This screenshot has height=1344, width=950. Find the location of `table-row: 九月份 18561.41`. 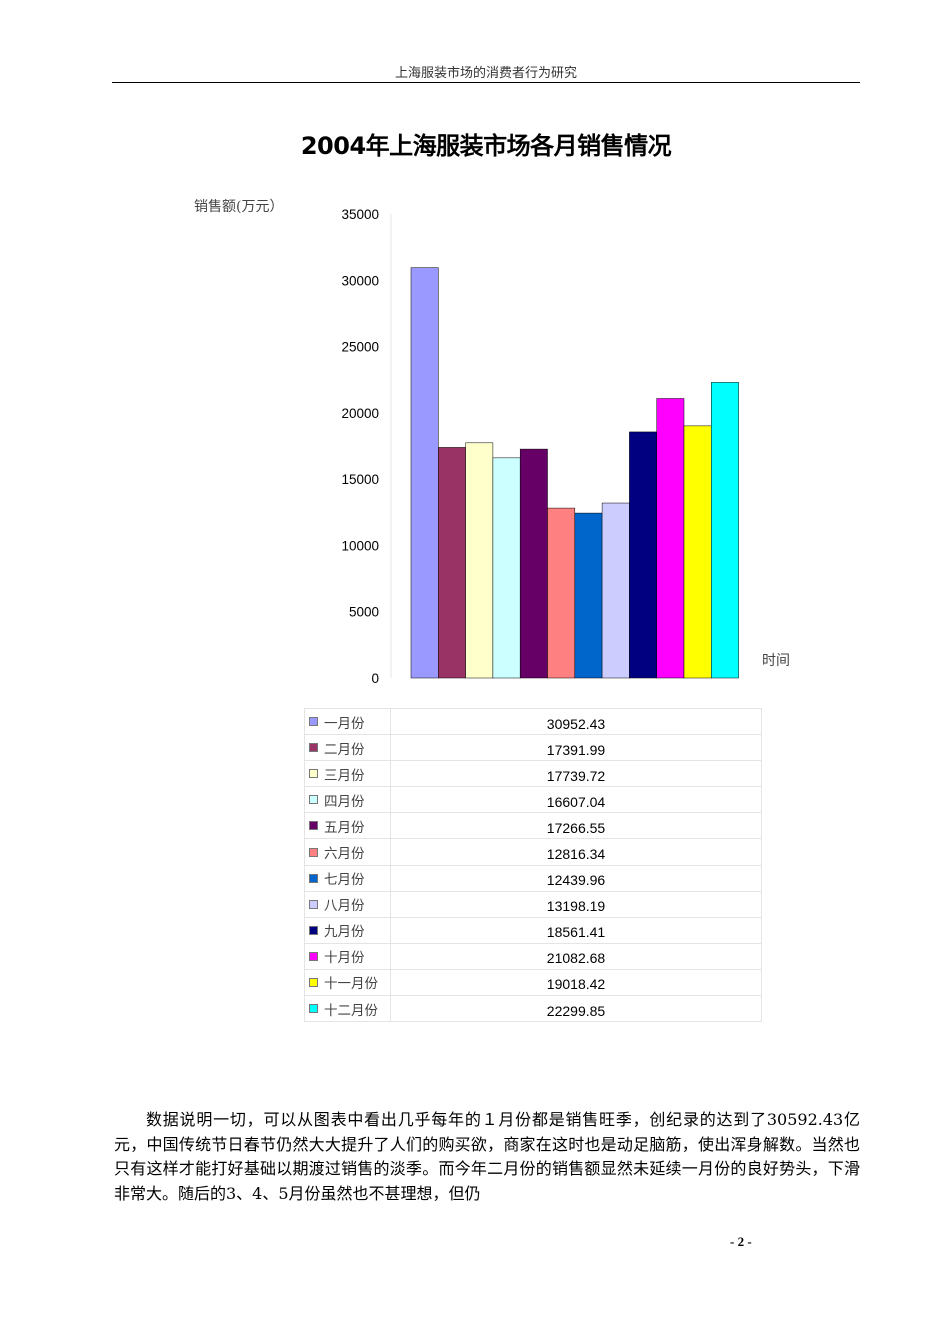

table-row: 九月份 18561.41 is located at coordinates (533, 930).